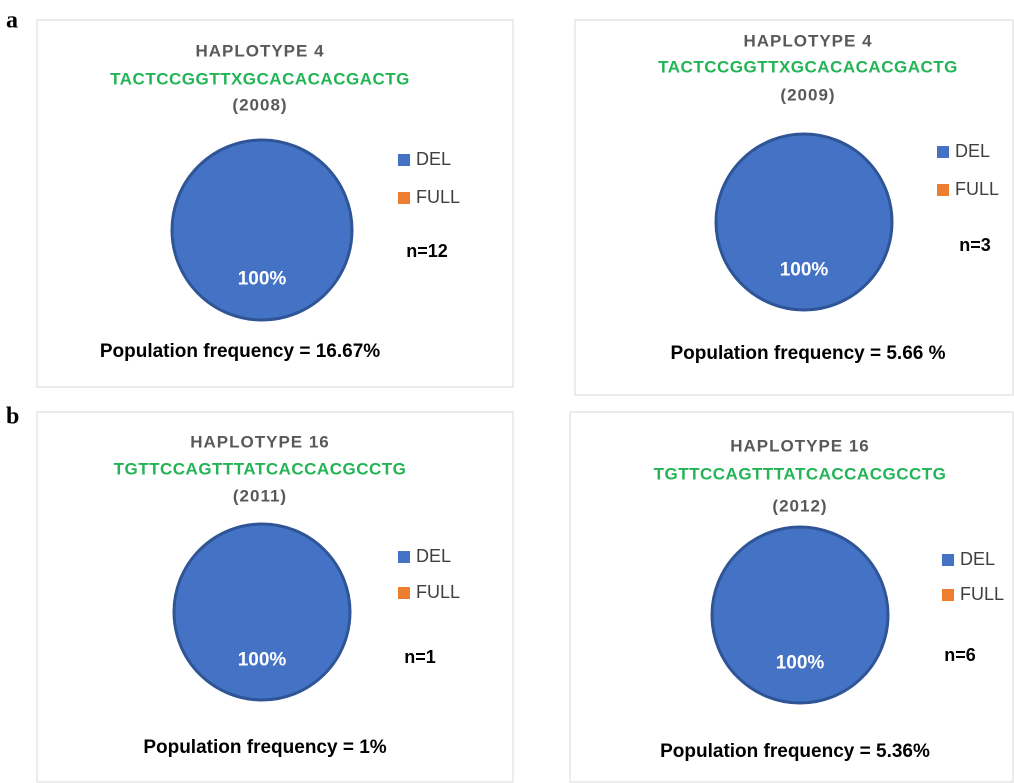  I want to click on chart-year: (2011), so click(260, 495).